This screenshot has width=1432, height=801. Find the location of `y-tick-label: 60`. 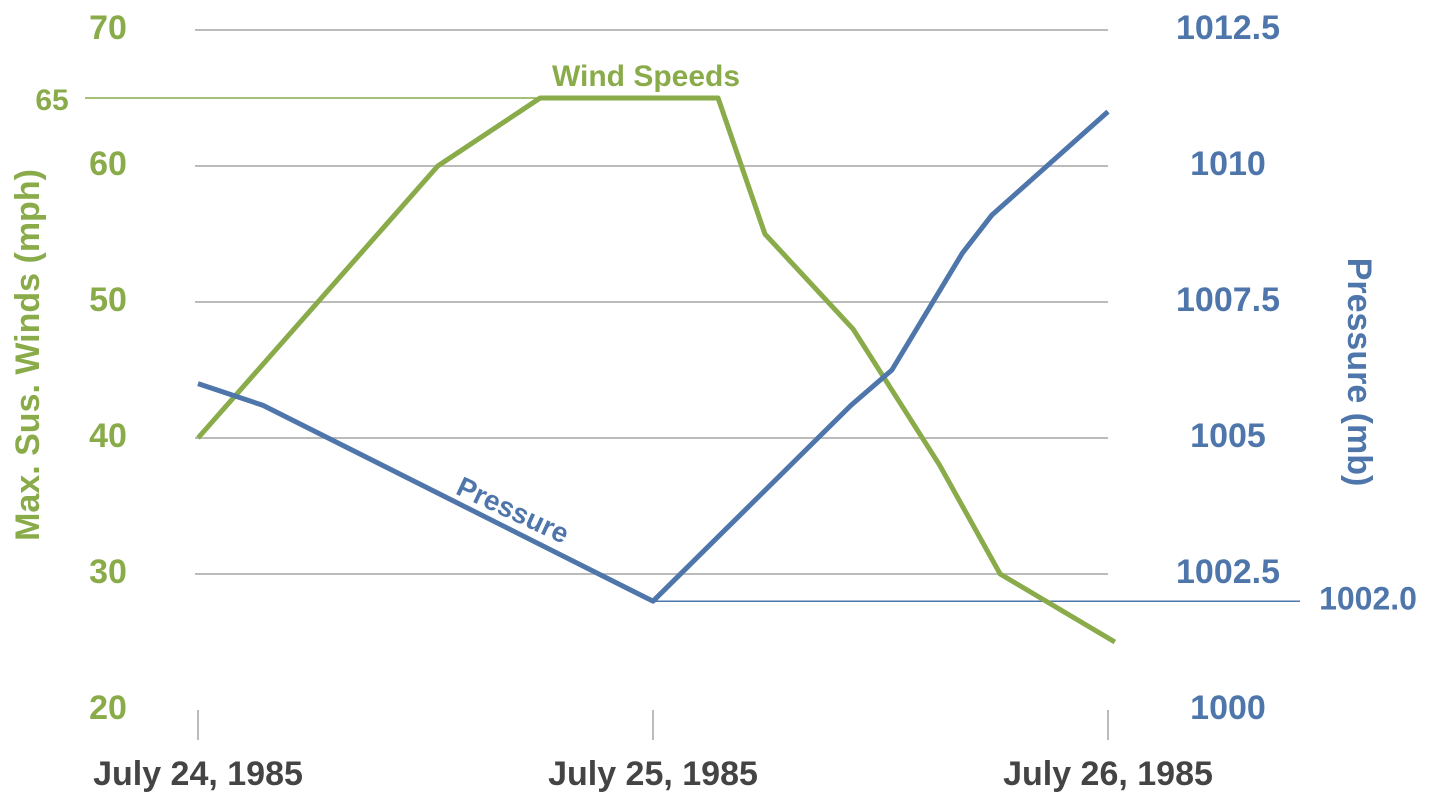

y-tick-label: 60 is located at coordinates (108, 164).